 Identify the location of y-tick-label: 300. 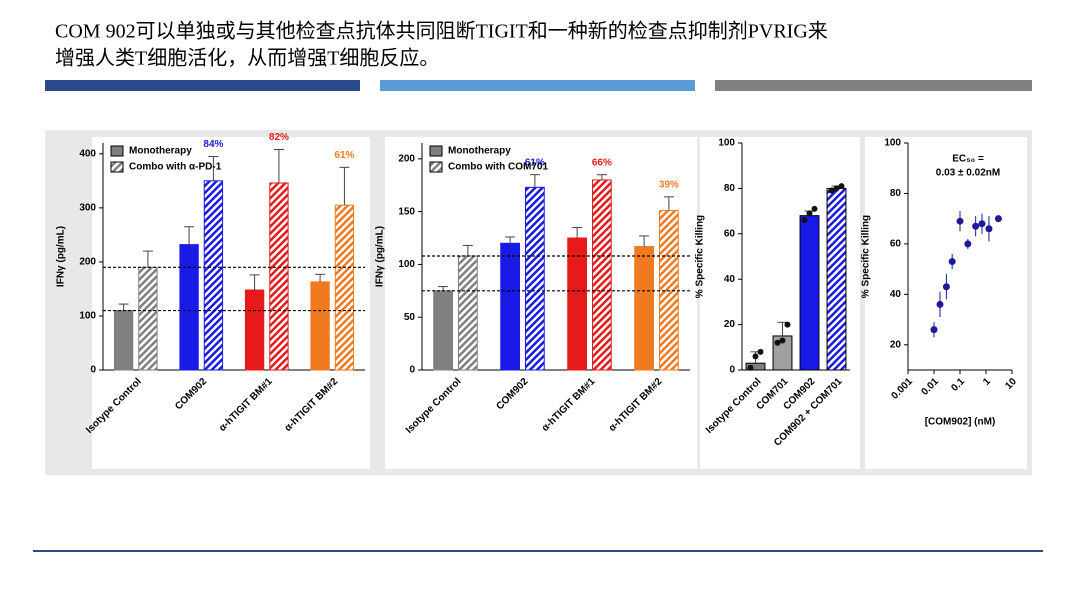
(87, 207).